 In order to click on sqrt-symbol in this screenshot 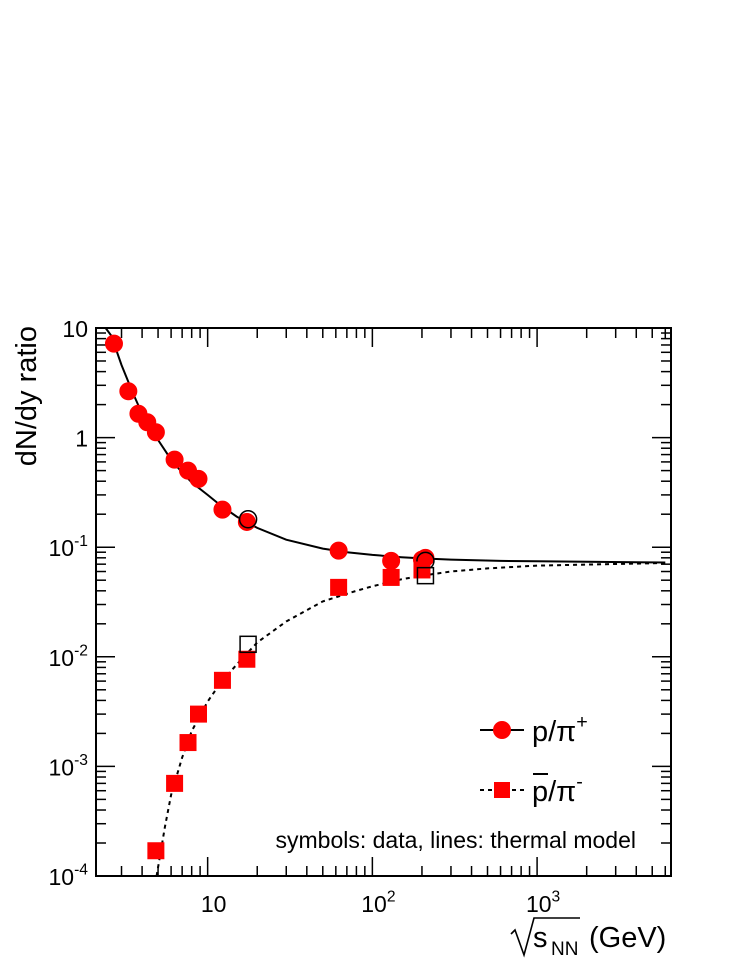, I will do `click(545, 937)`.